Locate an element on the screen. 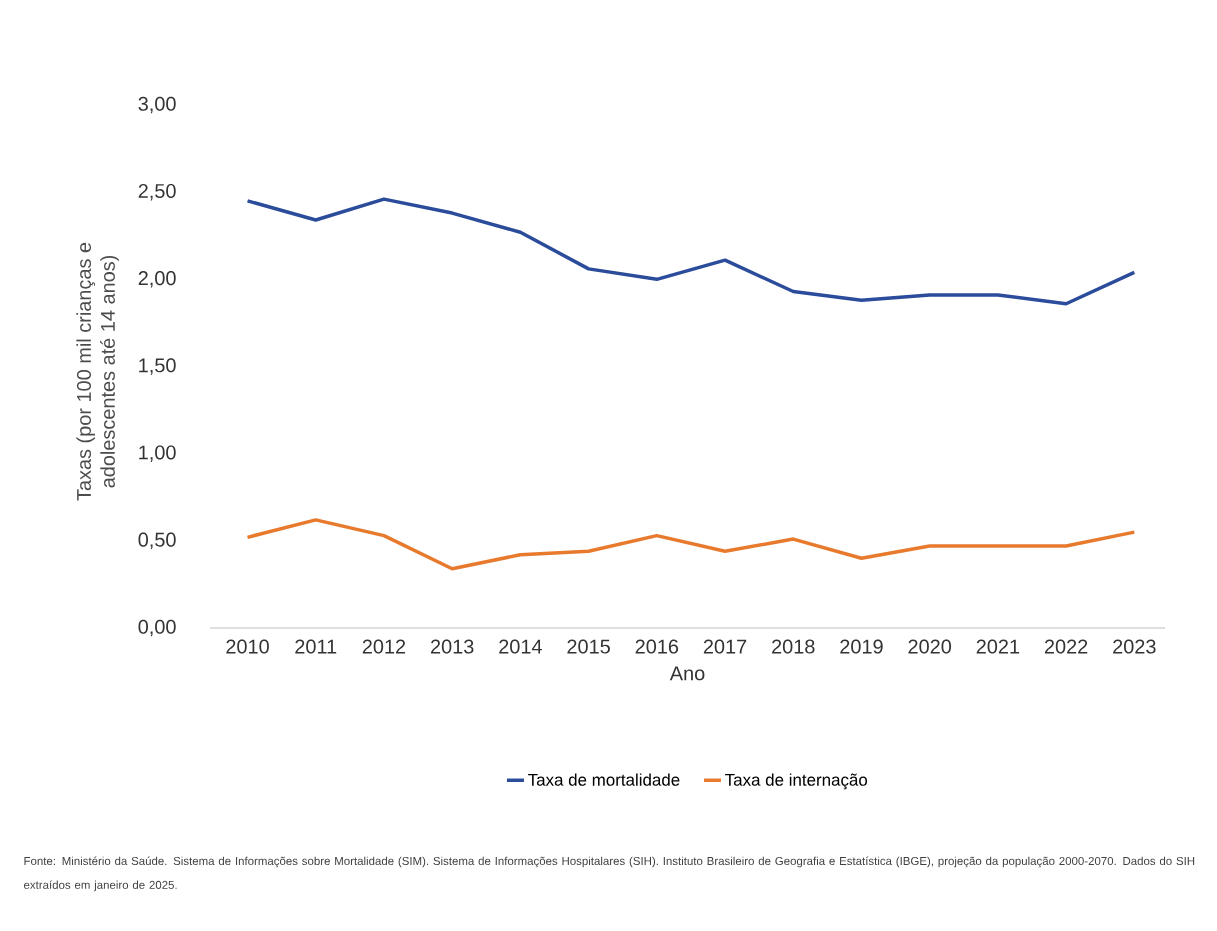  x-axis-title: Ano is located at coordinates (687, 673).